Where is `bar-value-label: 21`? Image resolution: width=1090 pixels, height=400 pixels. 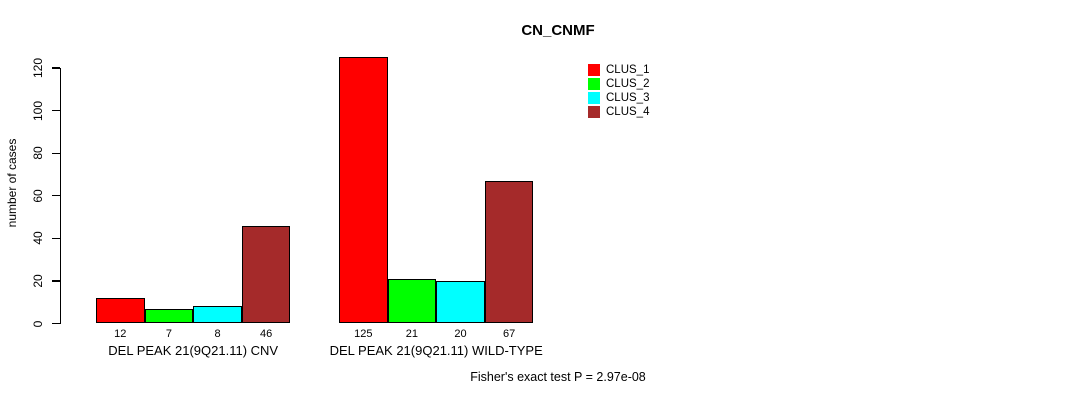 bar-value-label: 21 is located at coordinates (412, 334).